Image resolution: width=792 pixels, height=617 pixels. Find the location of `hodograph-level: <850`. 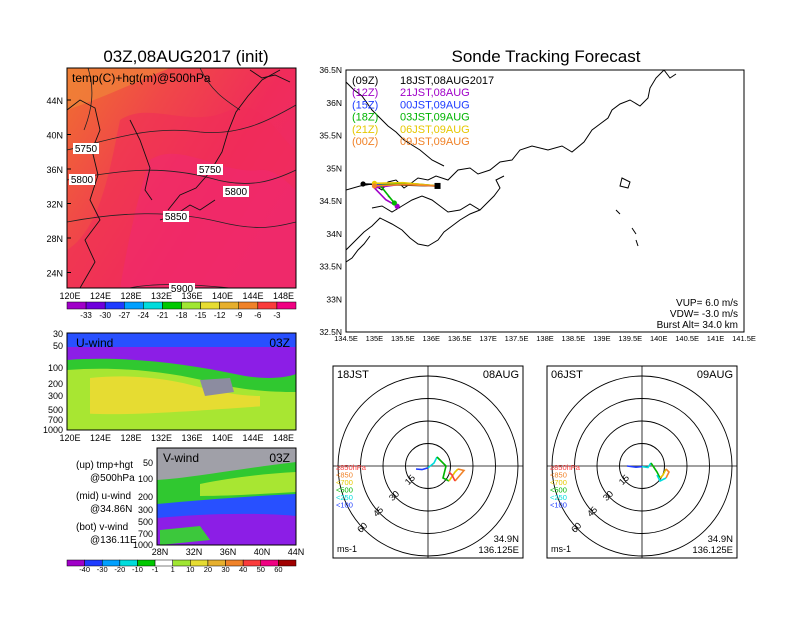

hodograph-level: <850 is located at coordinates (344, 475).